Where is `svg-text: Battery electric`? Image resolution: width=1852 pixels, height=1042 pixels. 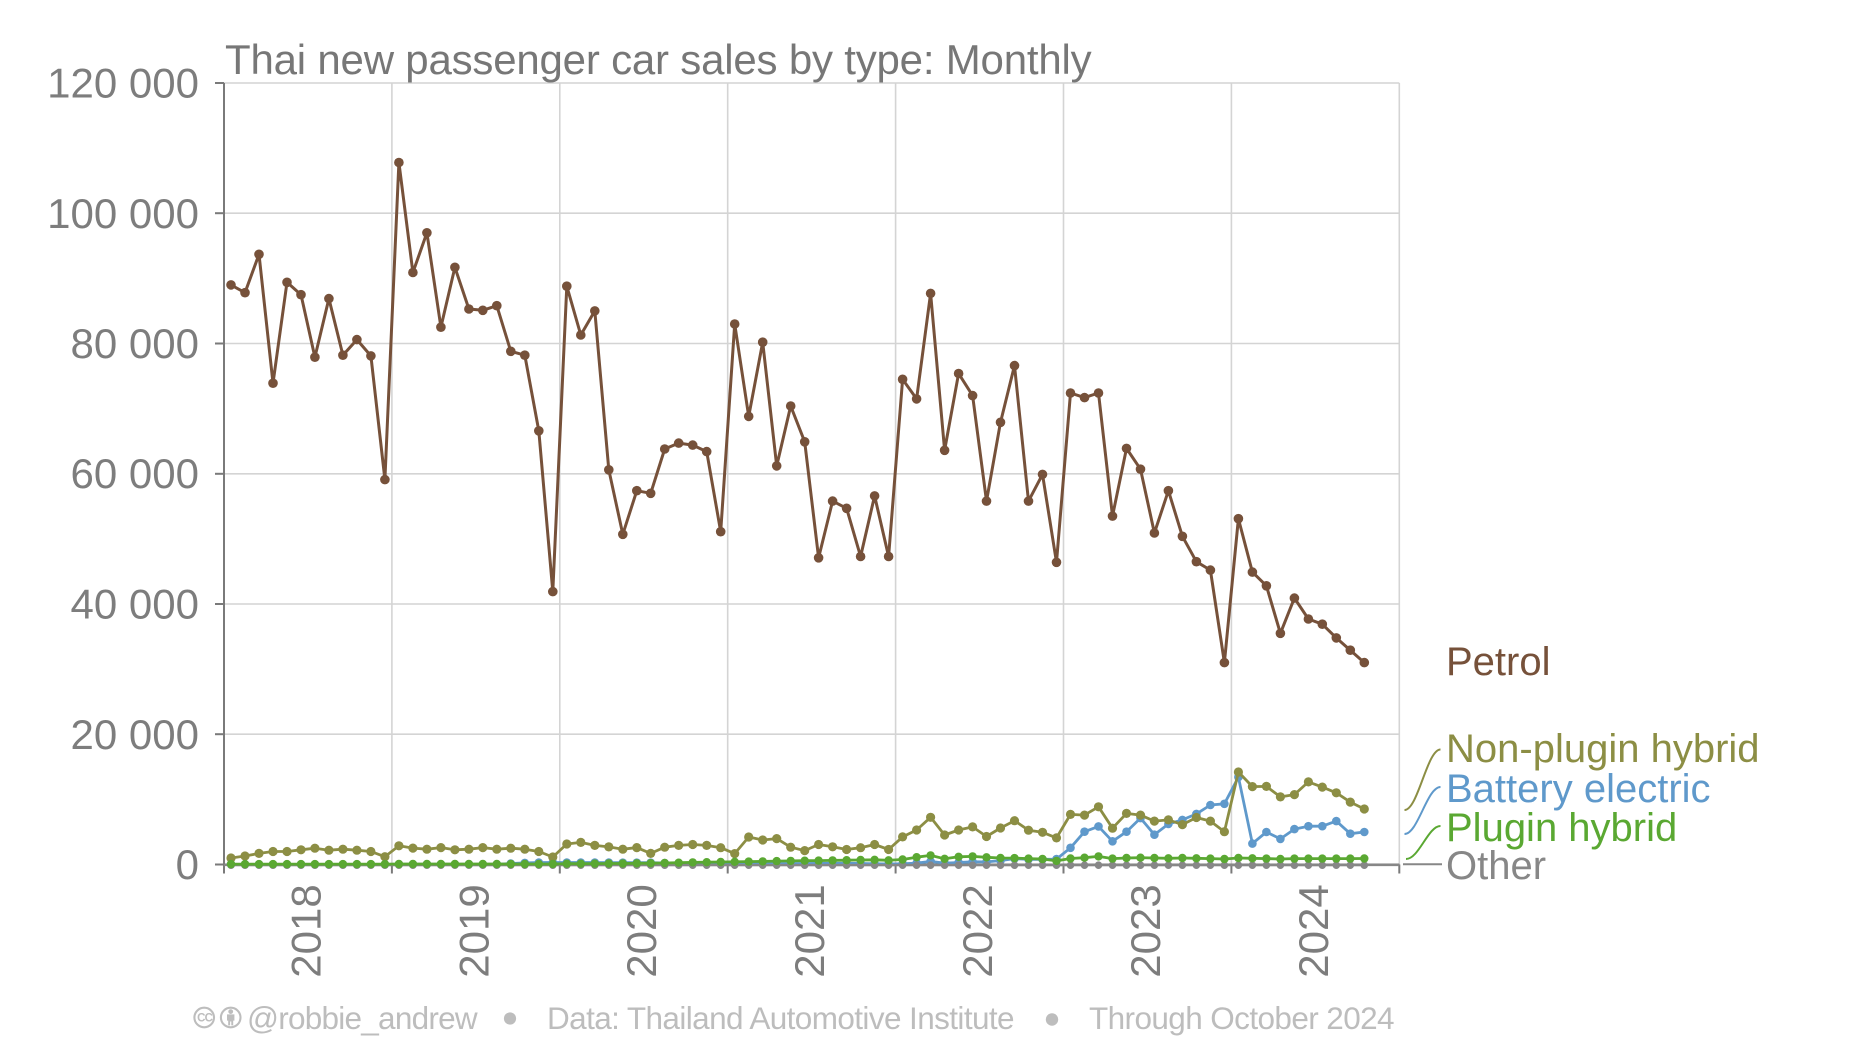 svg-text: Battery electric is located at coordinates (1578, 789).